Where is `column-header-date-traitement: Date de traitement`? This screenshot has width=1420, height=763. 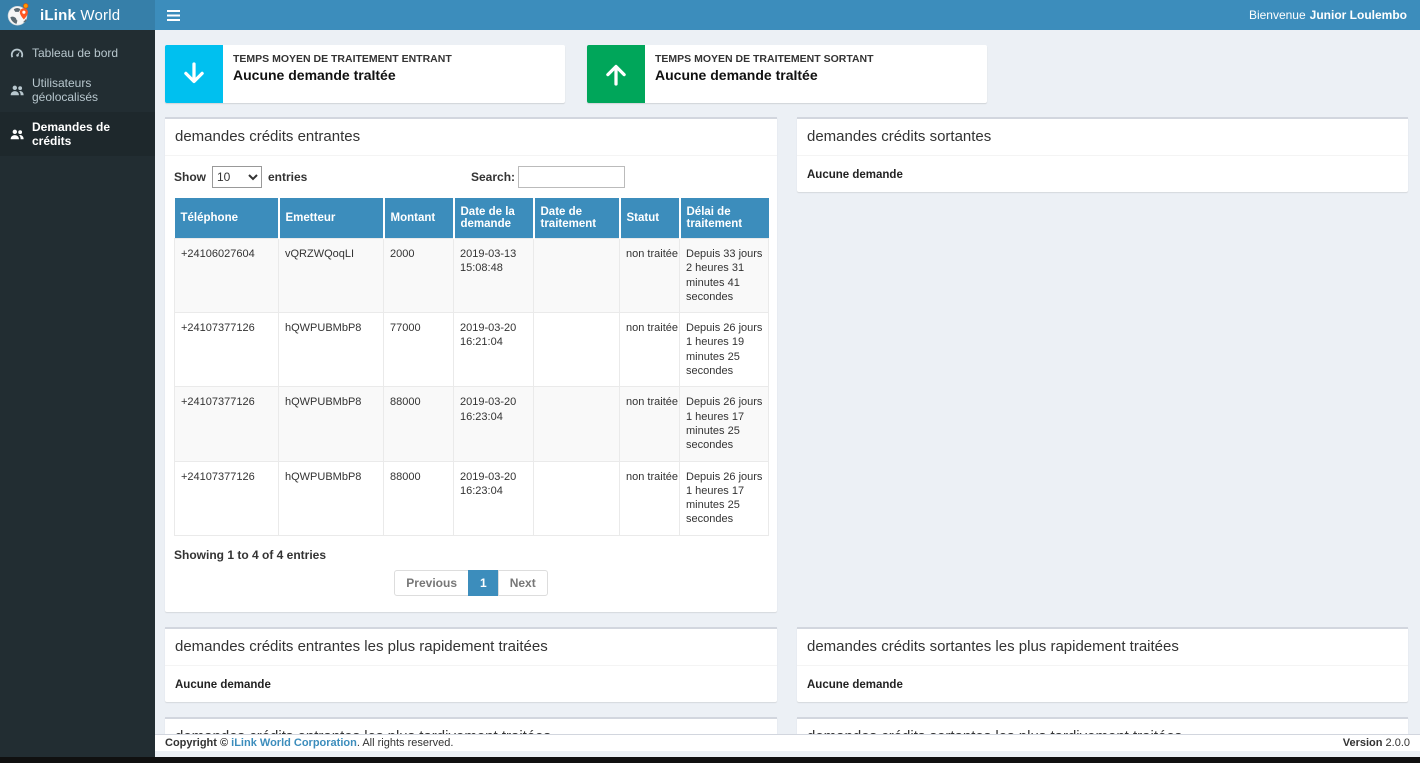
column-header-date-traitement: Date de traitement is located at coordinates (577, 218).